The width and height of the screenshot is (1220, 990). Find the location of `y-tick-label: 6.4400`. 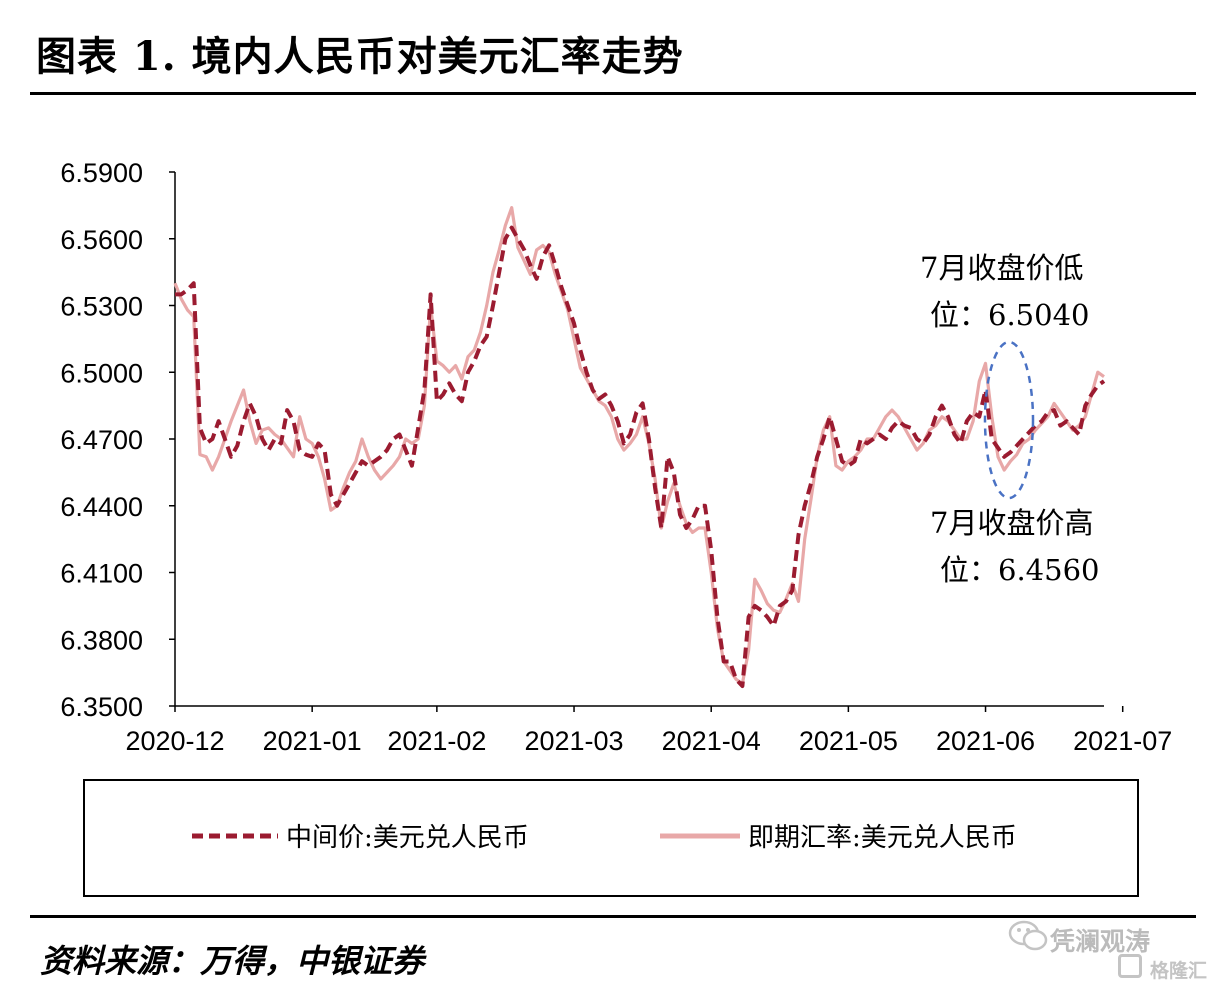

y-tick-label: 6.4400 is located at coordinates (101, 507).